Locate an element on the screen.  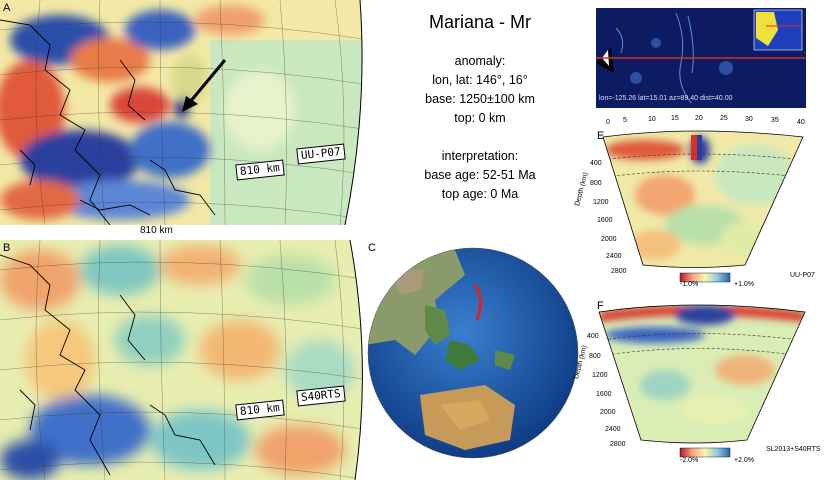
panel-letter-e: E is located at coordinates (601, 136).